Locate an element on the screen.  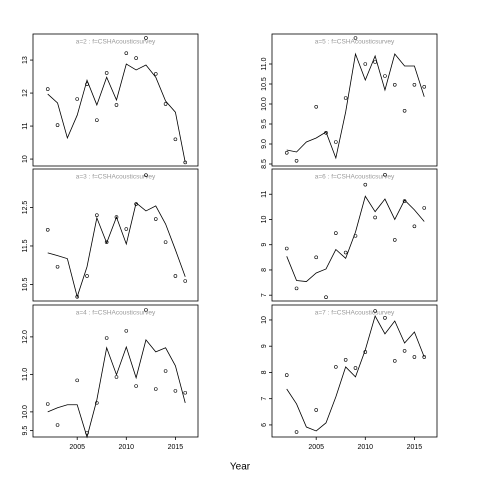
y-tick-label: 10.5 is located at coordinates (264, 84).